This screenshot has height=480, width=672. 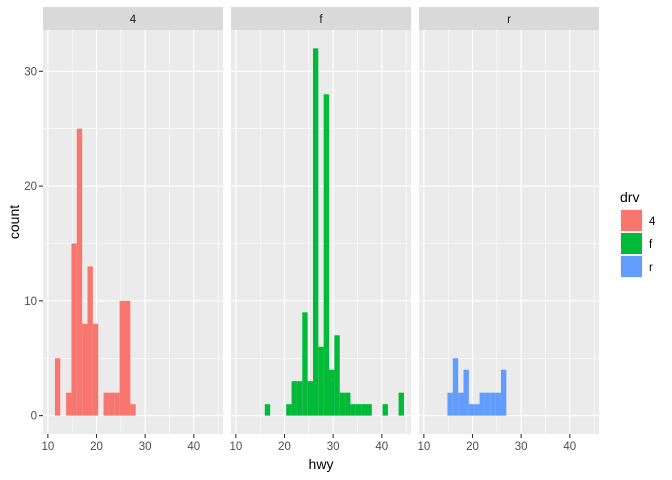 What do you see at coordinates (629, 197) in the screenshot?
I see `legend-title: drv` at bounding box center [629, 197].